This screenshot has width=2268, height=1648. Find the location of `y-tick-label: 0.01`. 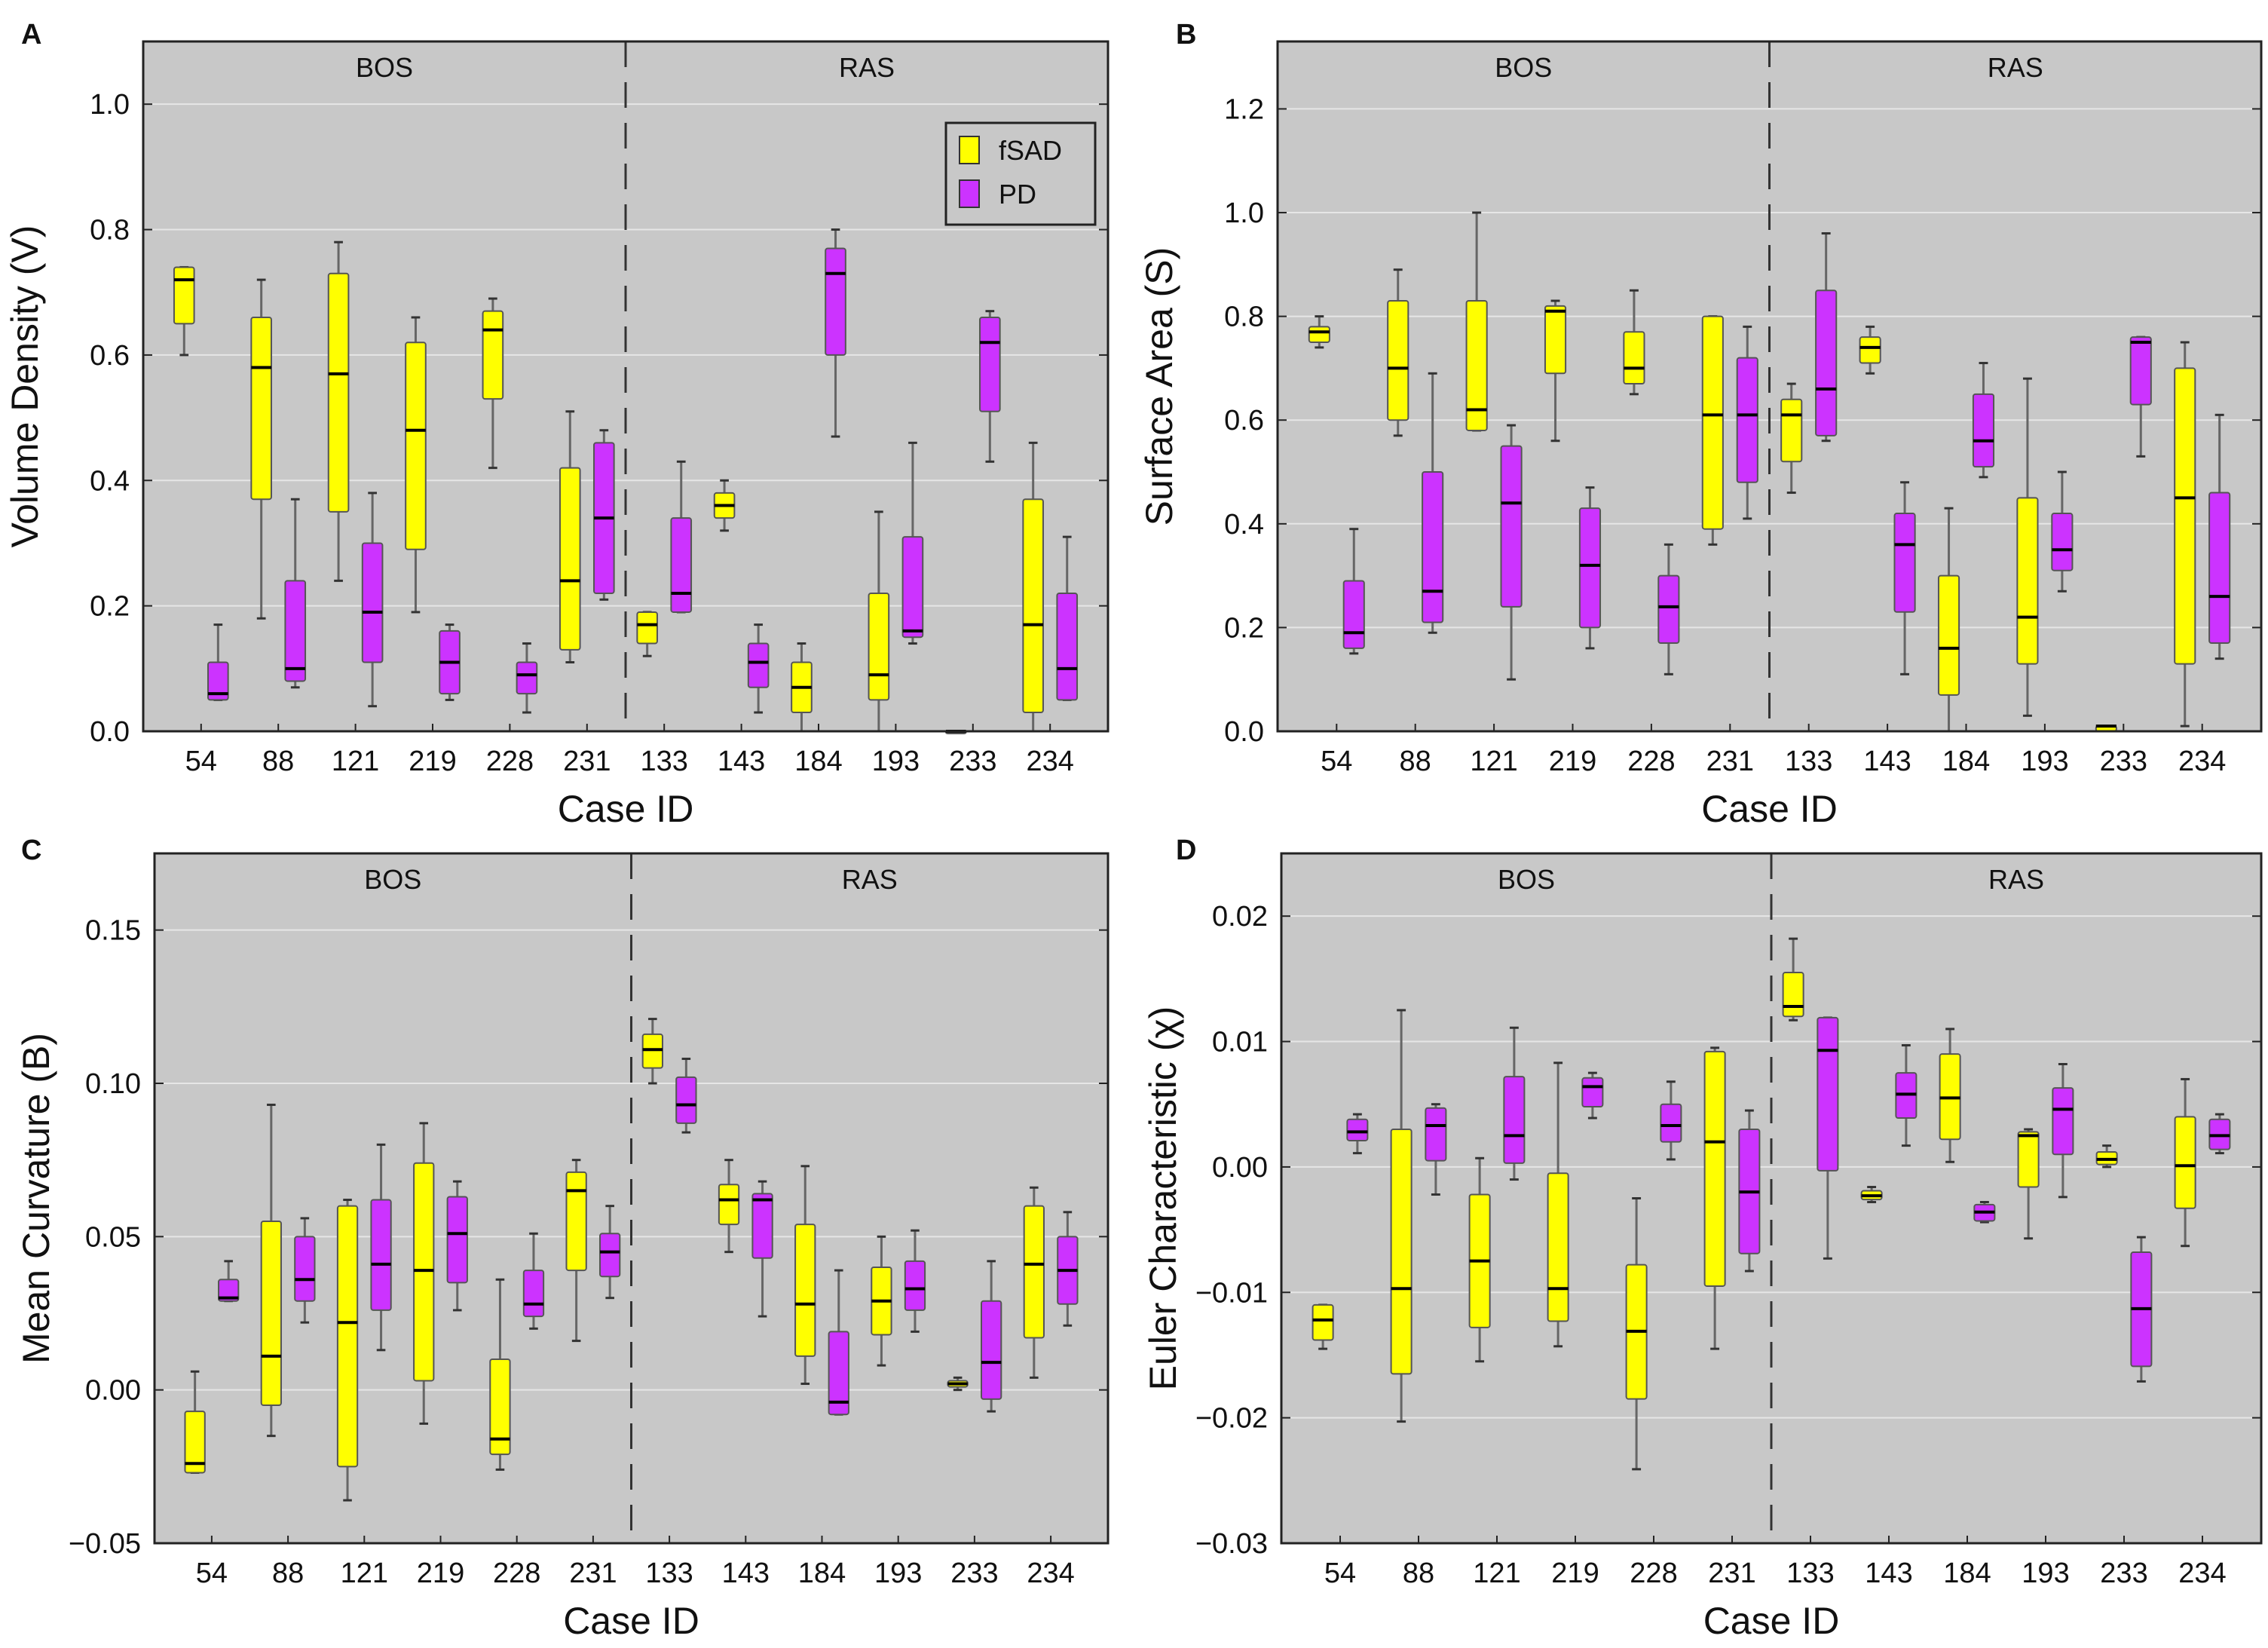

y-tick-label: 0.01 is located at coordinates (1240, 1042).